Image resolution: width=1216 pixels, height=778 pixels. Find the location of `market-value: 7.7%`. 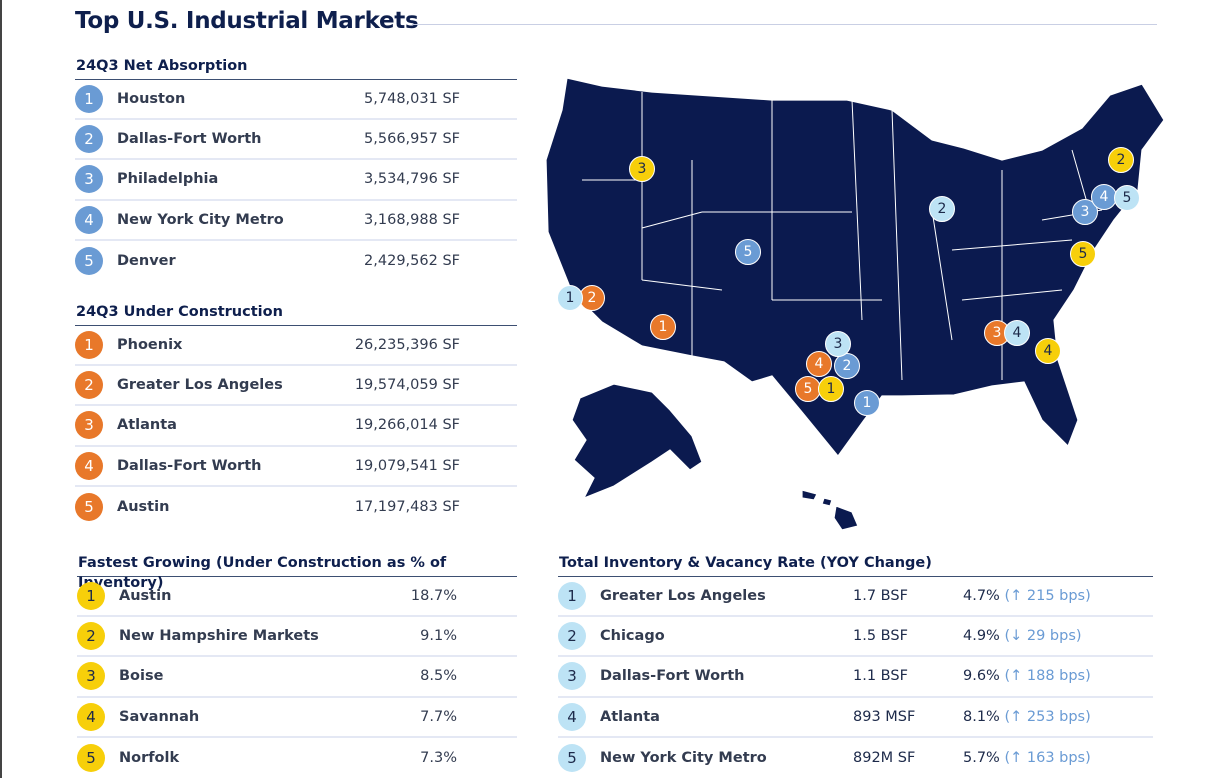

market-value: 7.7% is located at coordinates (438, 716).